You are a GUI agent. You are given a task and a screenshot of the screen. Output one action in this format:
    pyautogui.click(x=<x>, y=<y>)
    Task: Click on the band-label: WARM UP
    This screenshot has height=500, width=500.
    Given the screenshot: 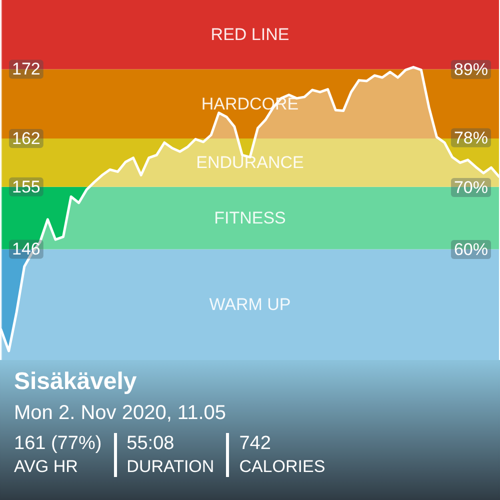 What is the action you would take?
    pyautogui.click(x=250, y=304)
    